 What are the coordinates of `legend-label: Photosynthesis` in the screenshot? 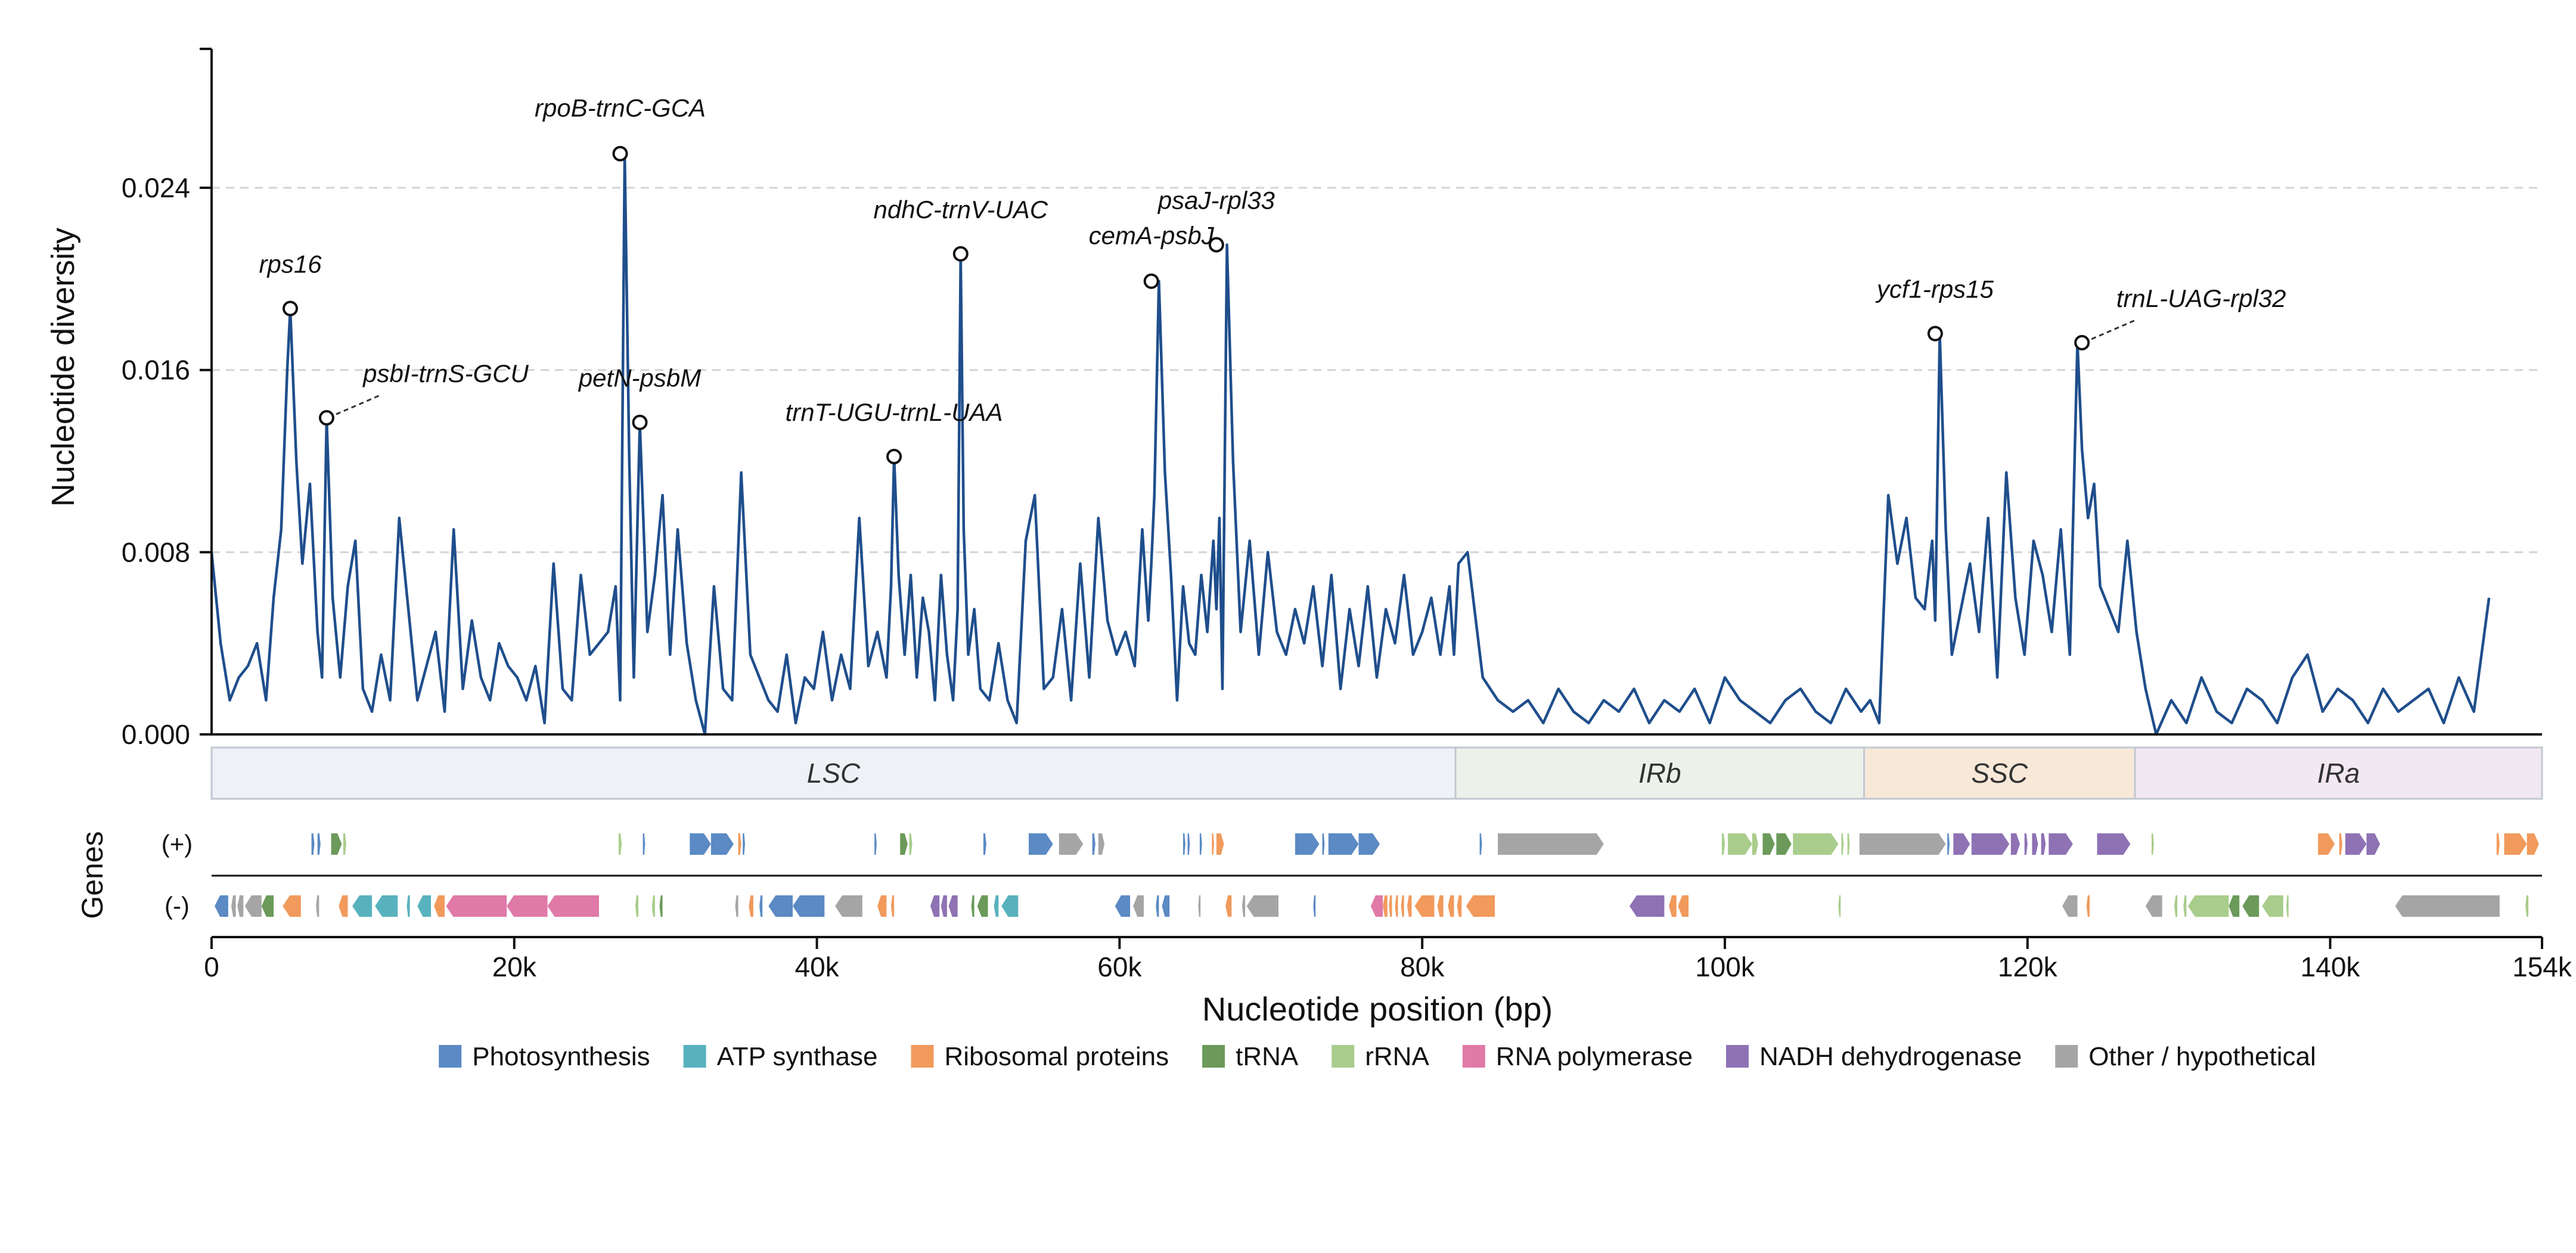 It's located at (561, 1056).